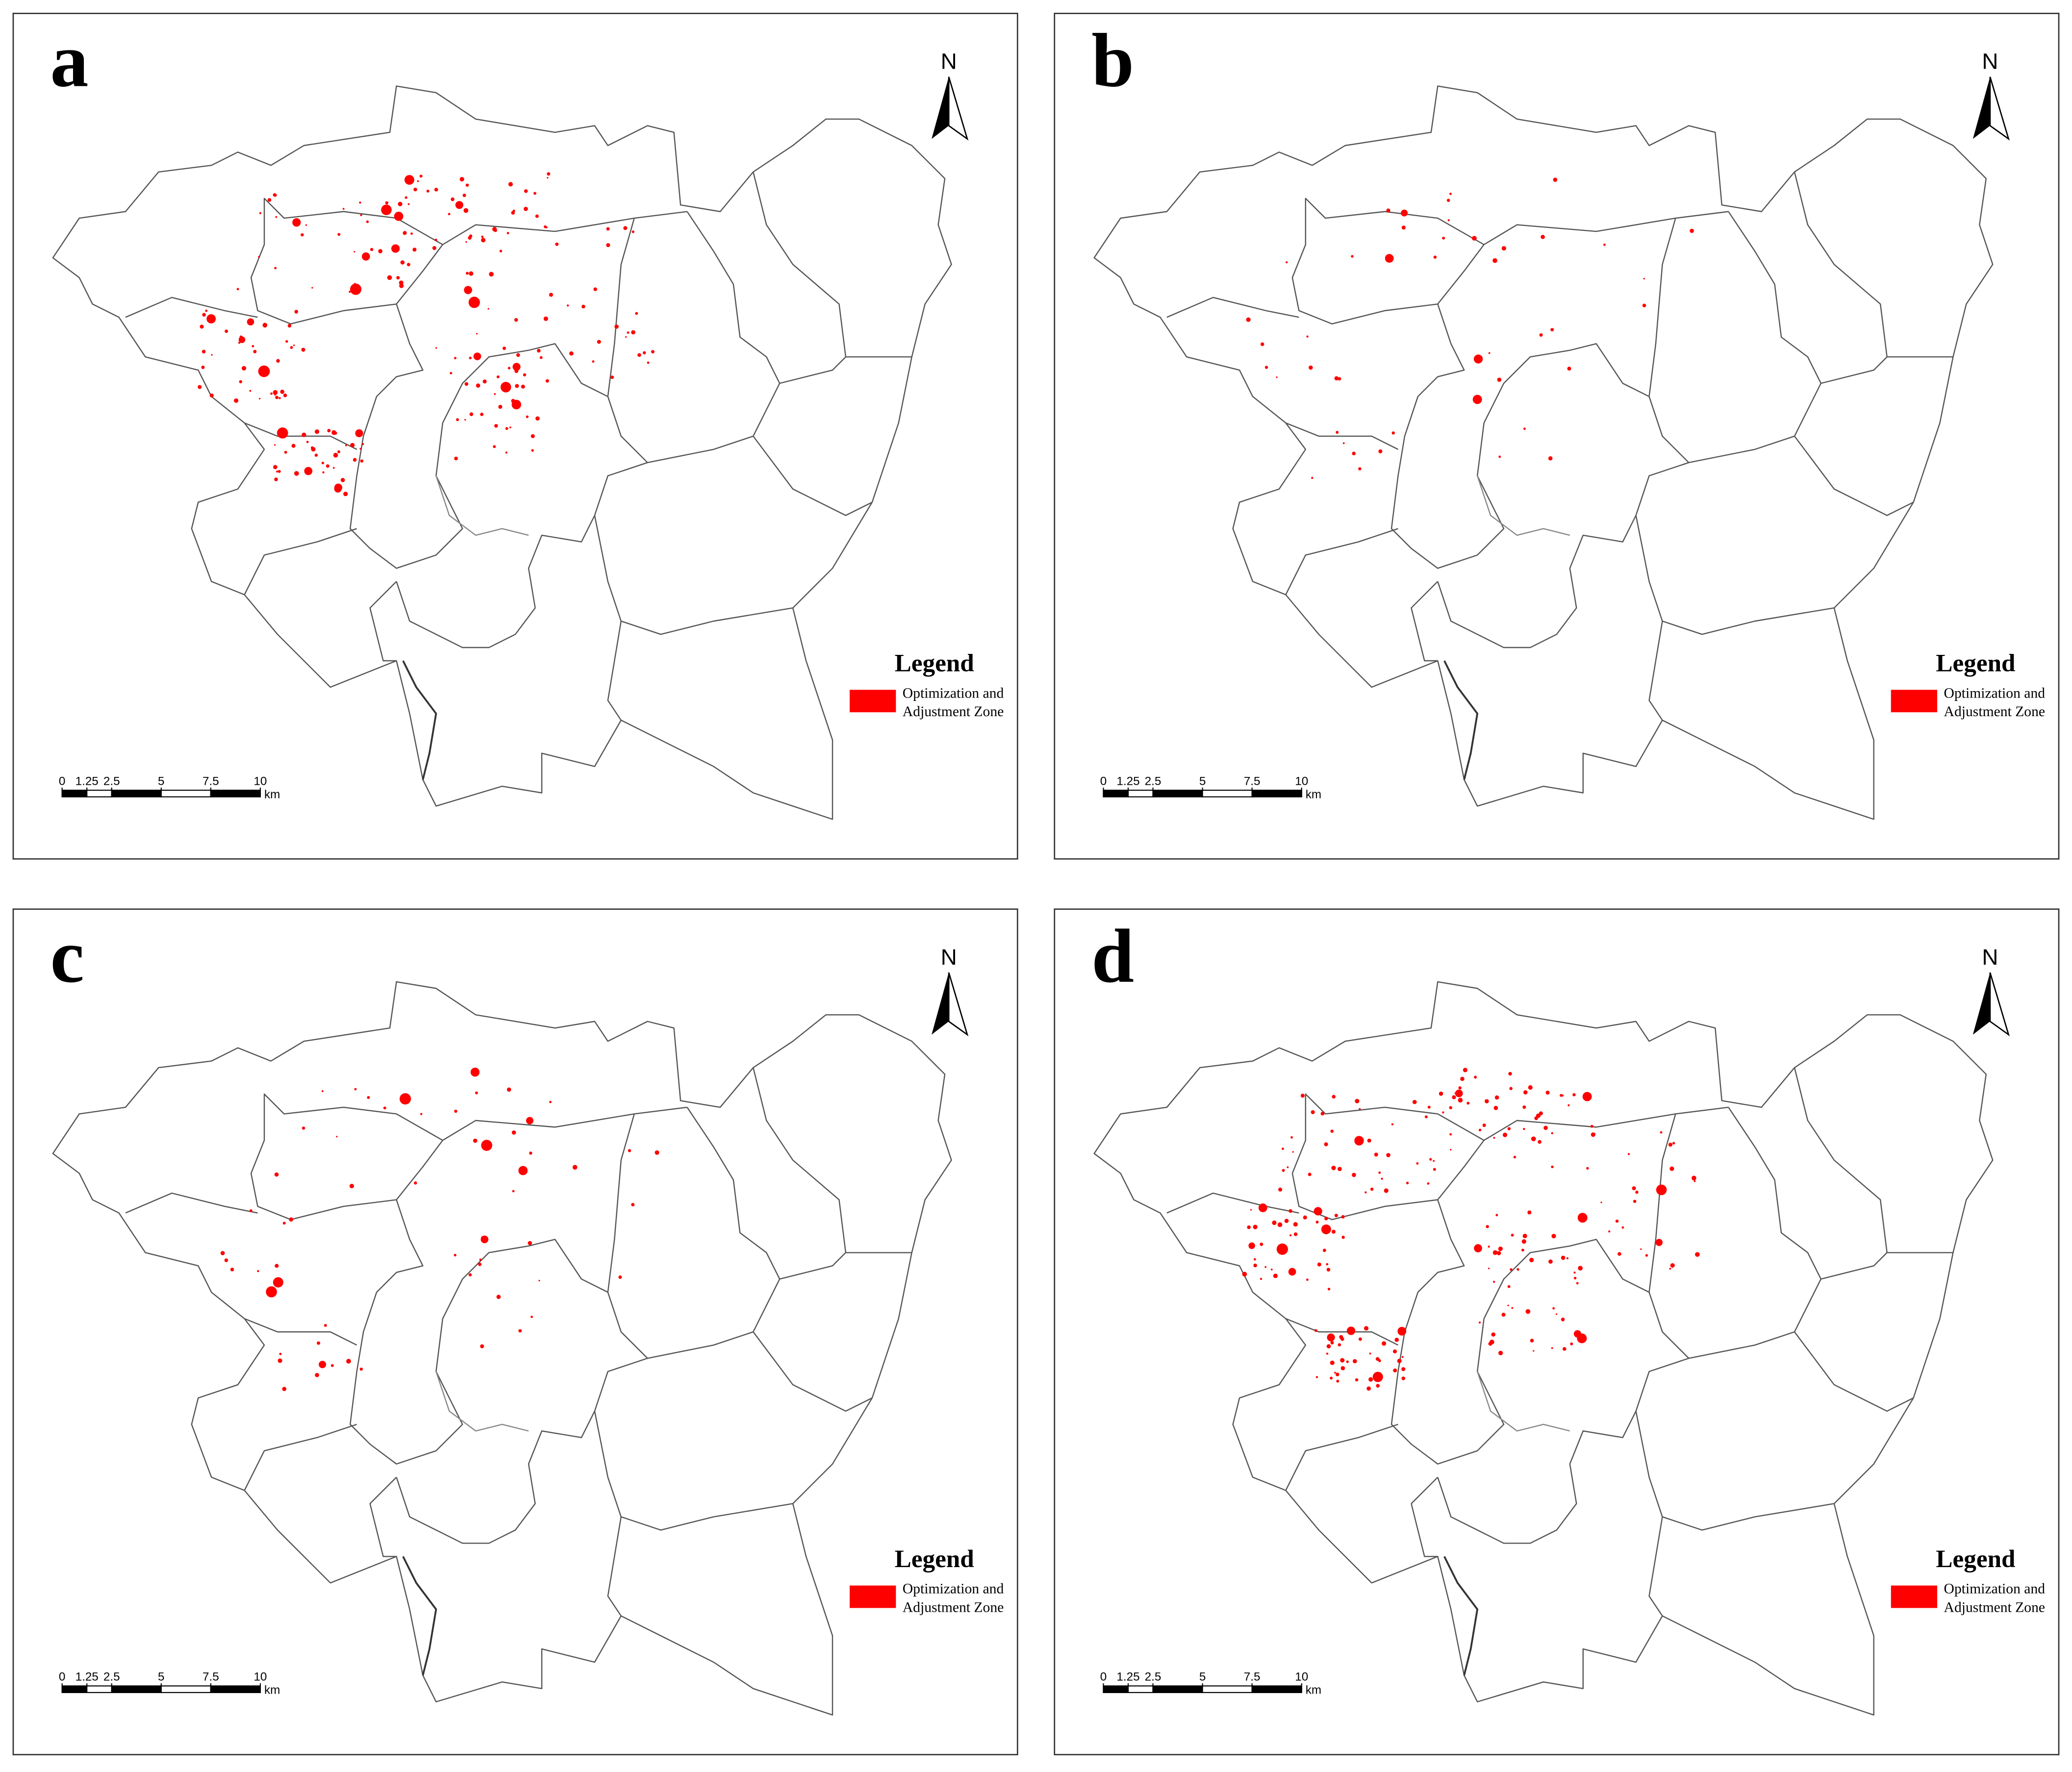  I want to click on scale-unit: km, so click(1314, 1690).